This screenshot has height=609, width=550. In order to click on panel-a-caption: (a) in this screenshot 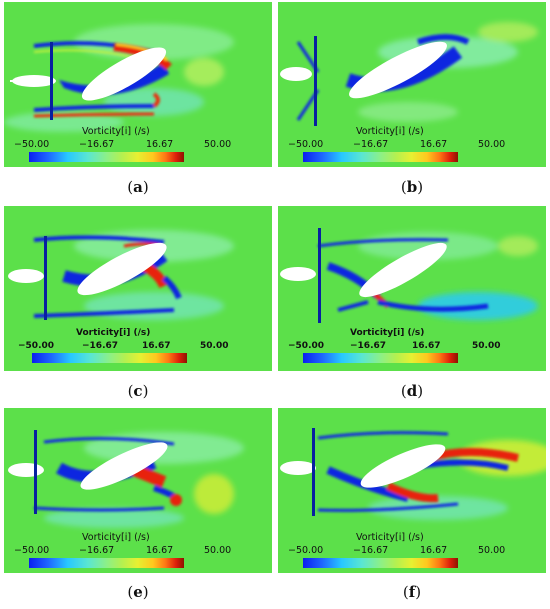, I will do `click(138, 187)`.